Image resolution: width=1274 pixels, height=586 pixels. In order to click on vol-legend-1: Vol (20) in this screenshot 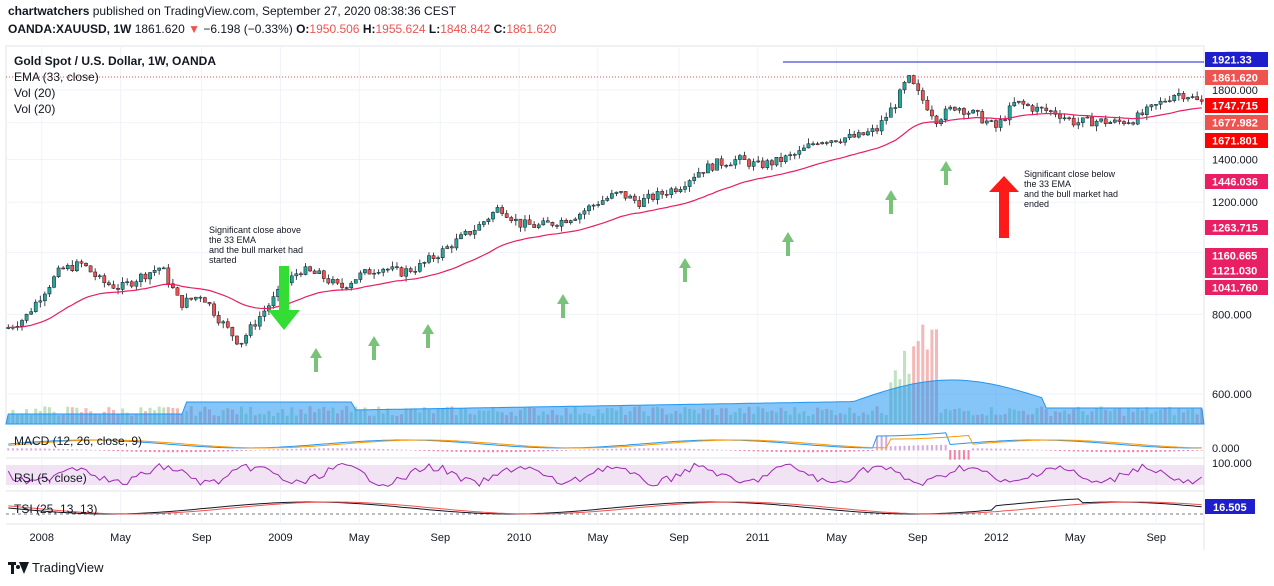, I will do `click(34, 93)`.